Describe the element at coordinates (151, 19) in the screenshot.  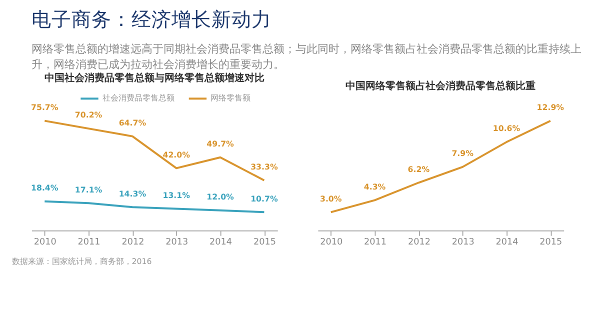
I see `text: 电子商务：经济增长新动力` at that location.